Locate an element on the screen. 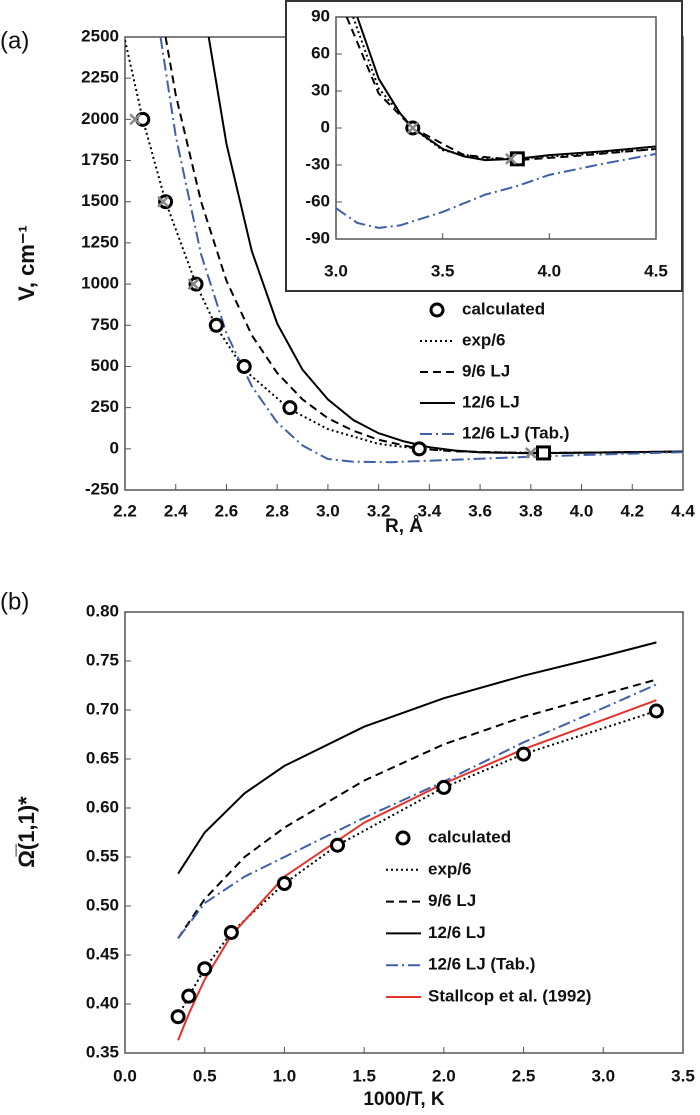  y-tick-label: 0.60 is located at coordinates (102, 806).